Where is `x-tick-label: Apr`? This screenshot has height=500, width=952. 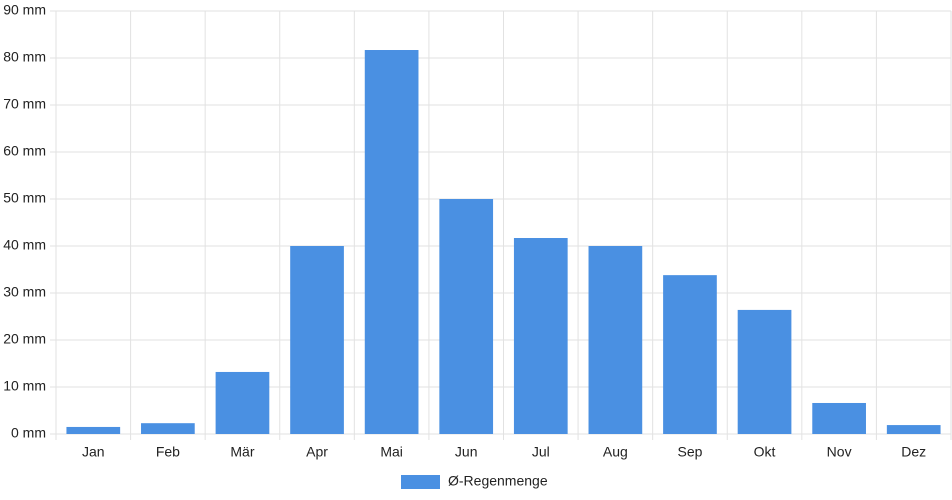
x-tick-label: Apr is located at coordinates (317, 452).